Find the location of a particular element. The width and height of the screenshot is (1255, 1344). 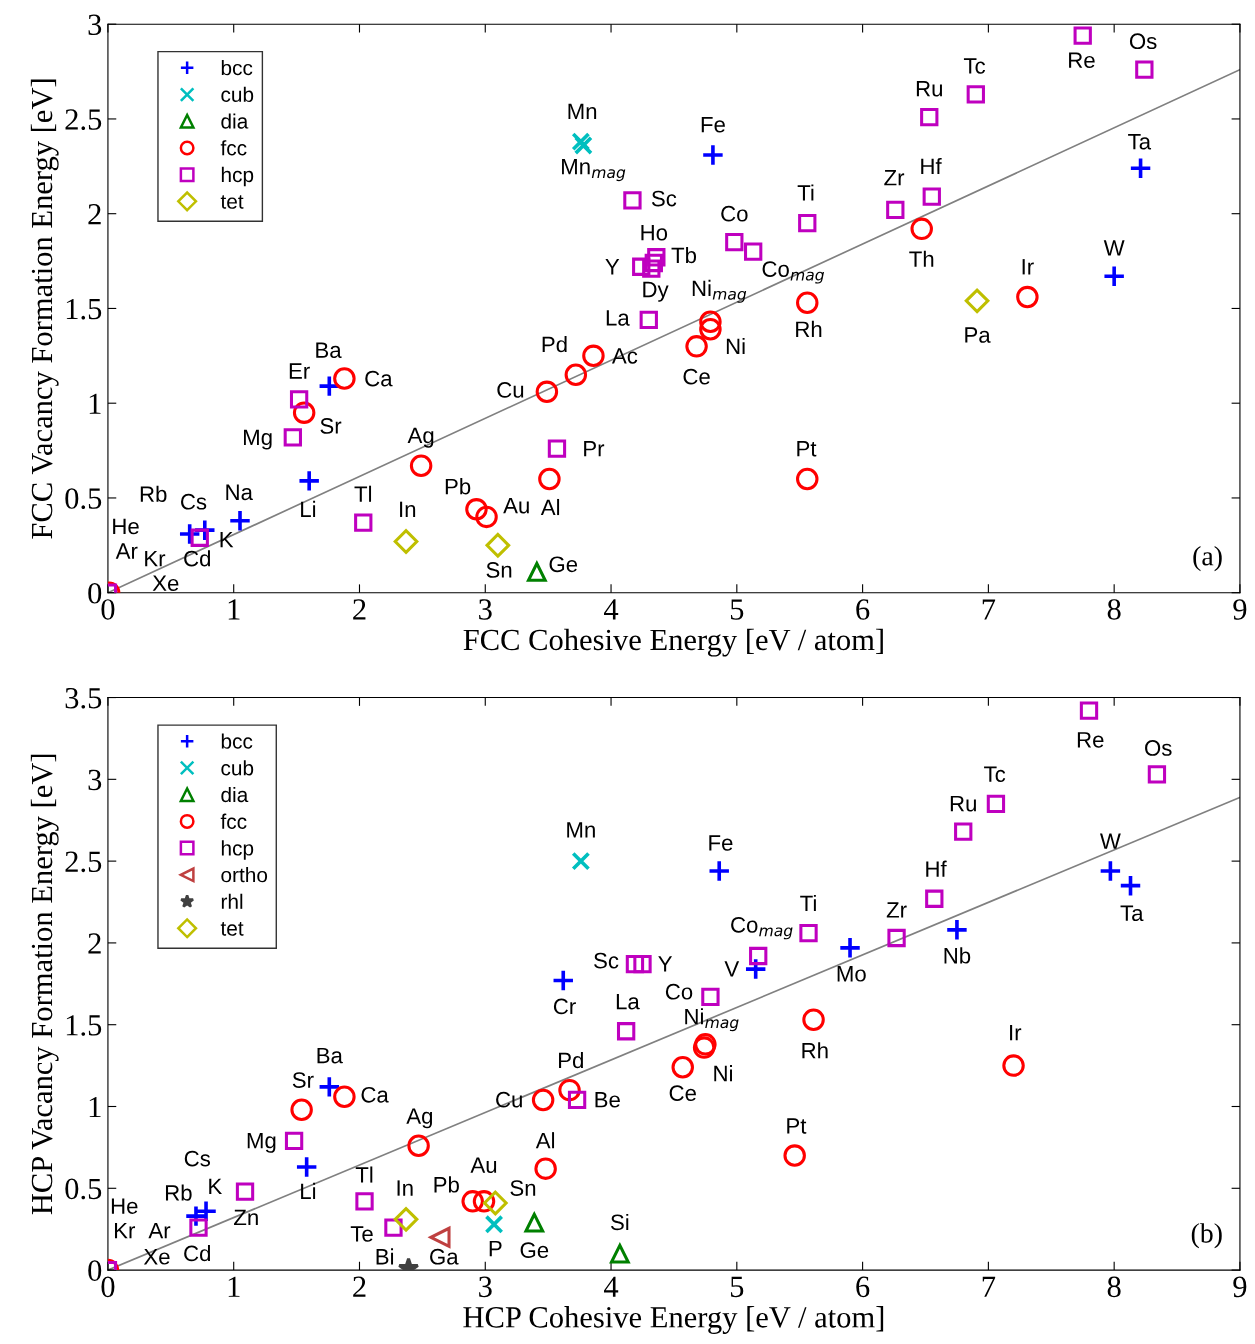

x-tick-label: 5 is located at coordinates (737, 609).